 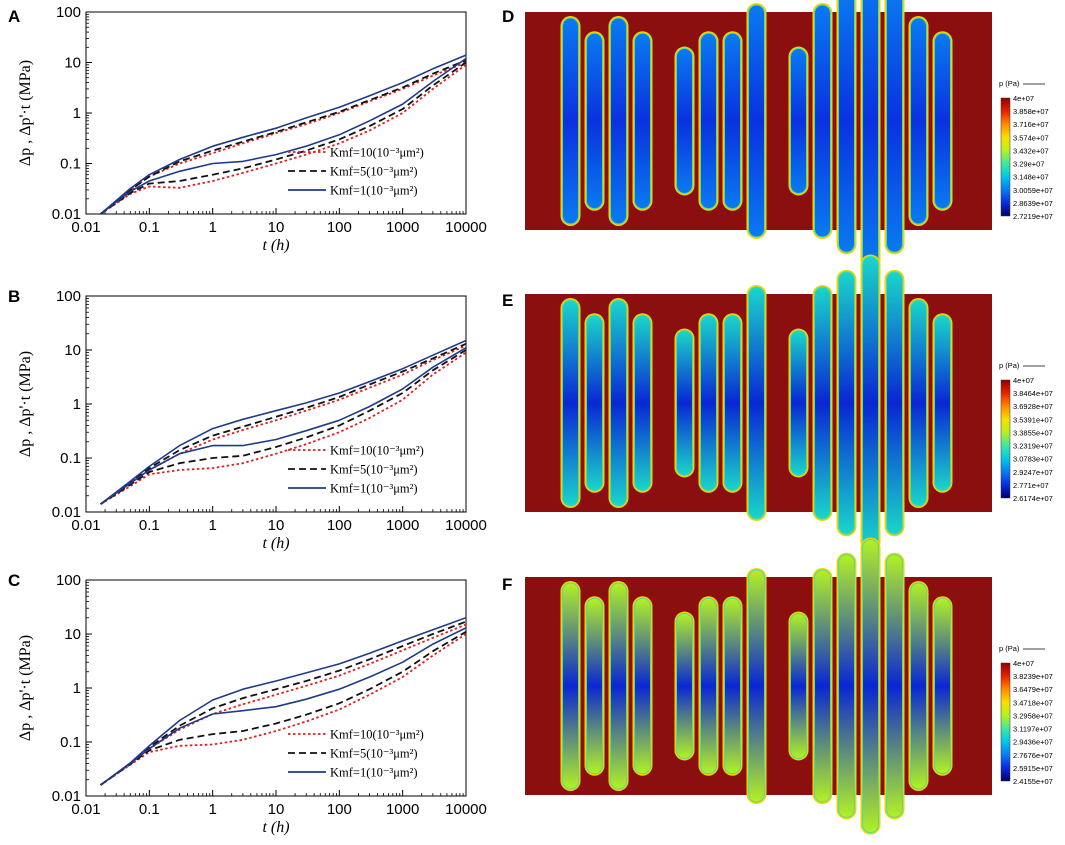 What do you see at coordinates (1033, 190) in the screenshot?
I see `colorbar-label: 3.0059e+07` at bounding box center [1033, 190].